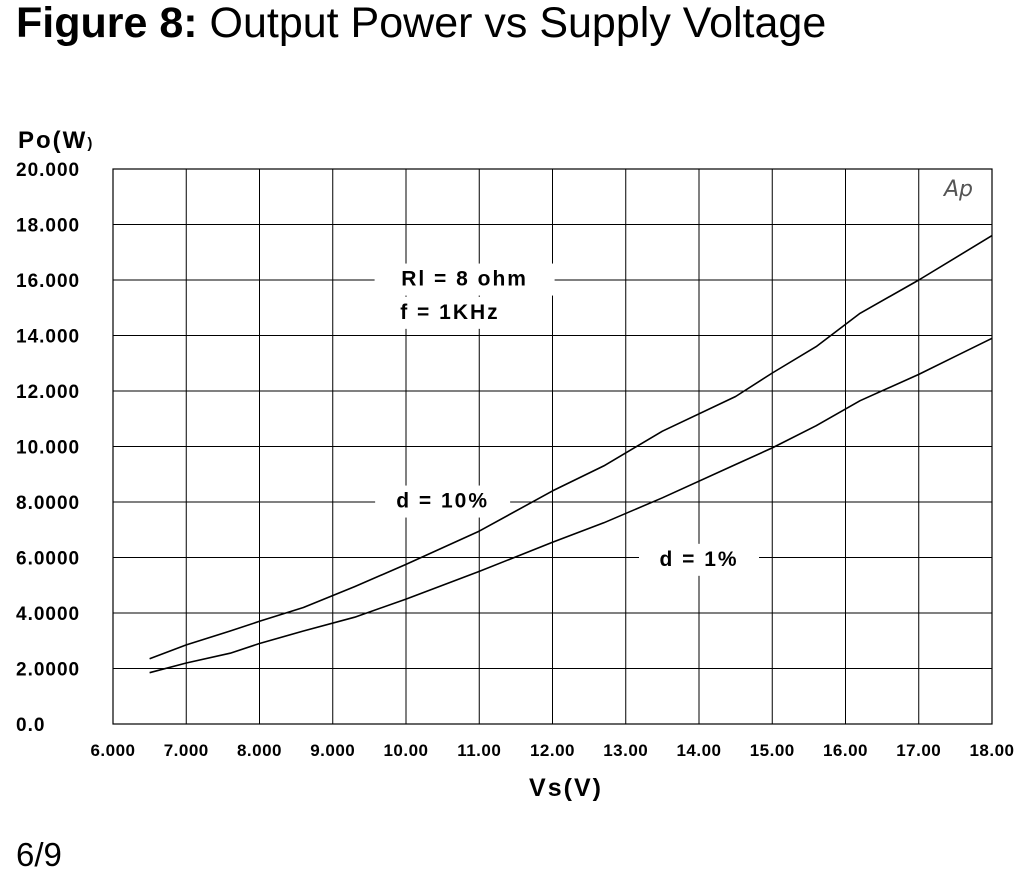 Image resolution: width=1034 pixels, height=876 pixels. What do you see at coordinates (405, 750) in the screenshot?
I see `x-tick-label: 10.00` at bounding box center [405, 750].